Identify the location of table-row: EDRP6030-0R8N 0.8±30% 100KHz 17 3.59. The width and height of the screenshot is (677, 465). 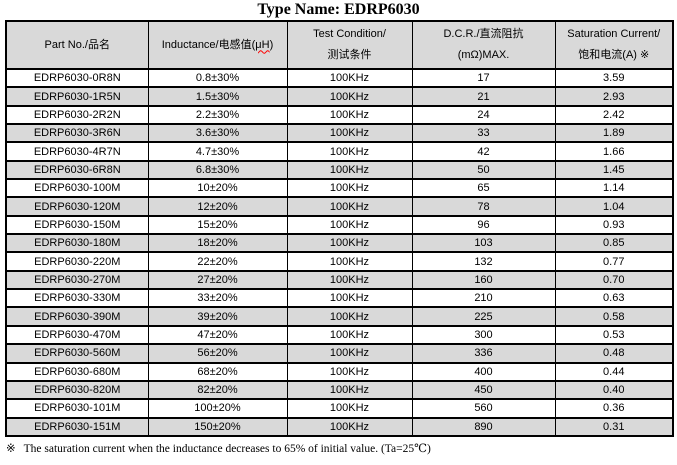
(339, 78).